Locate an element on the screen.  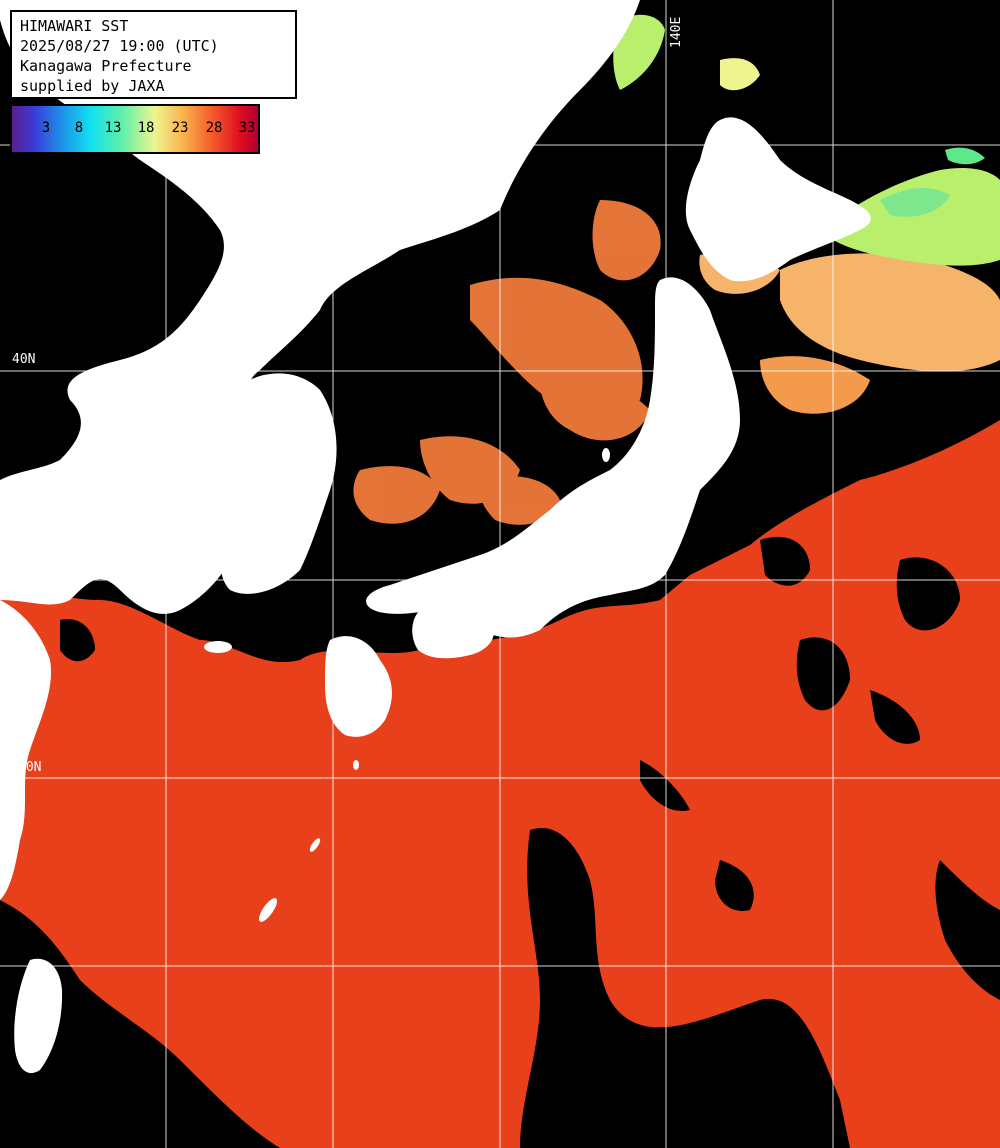
map-region: Kanagawa Prefecture is located at coordinates (106, 66).